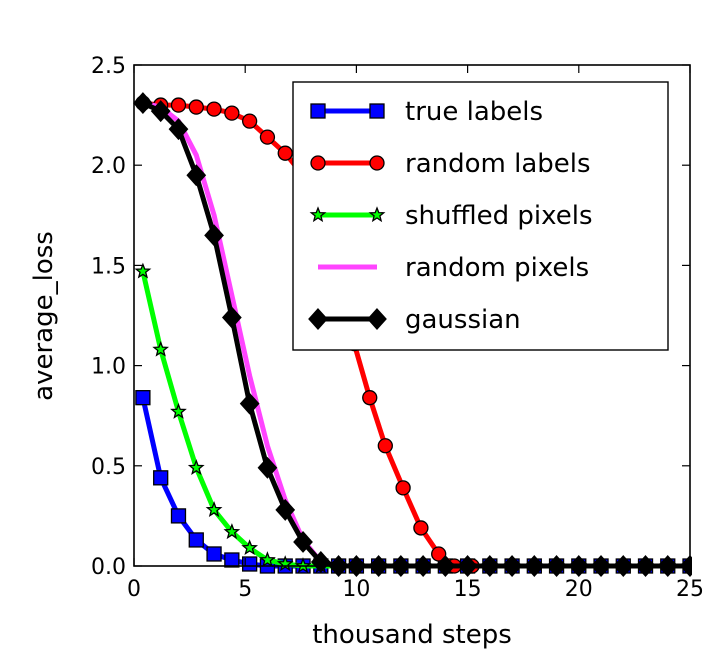 Image resolution: width=722 pixels, height=654 pixels. What do you see at coordinates (498, 164) in the screenshot?
I see `legend-label-1: random labels` at bounding box center [498, 164].